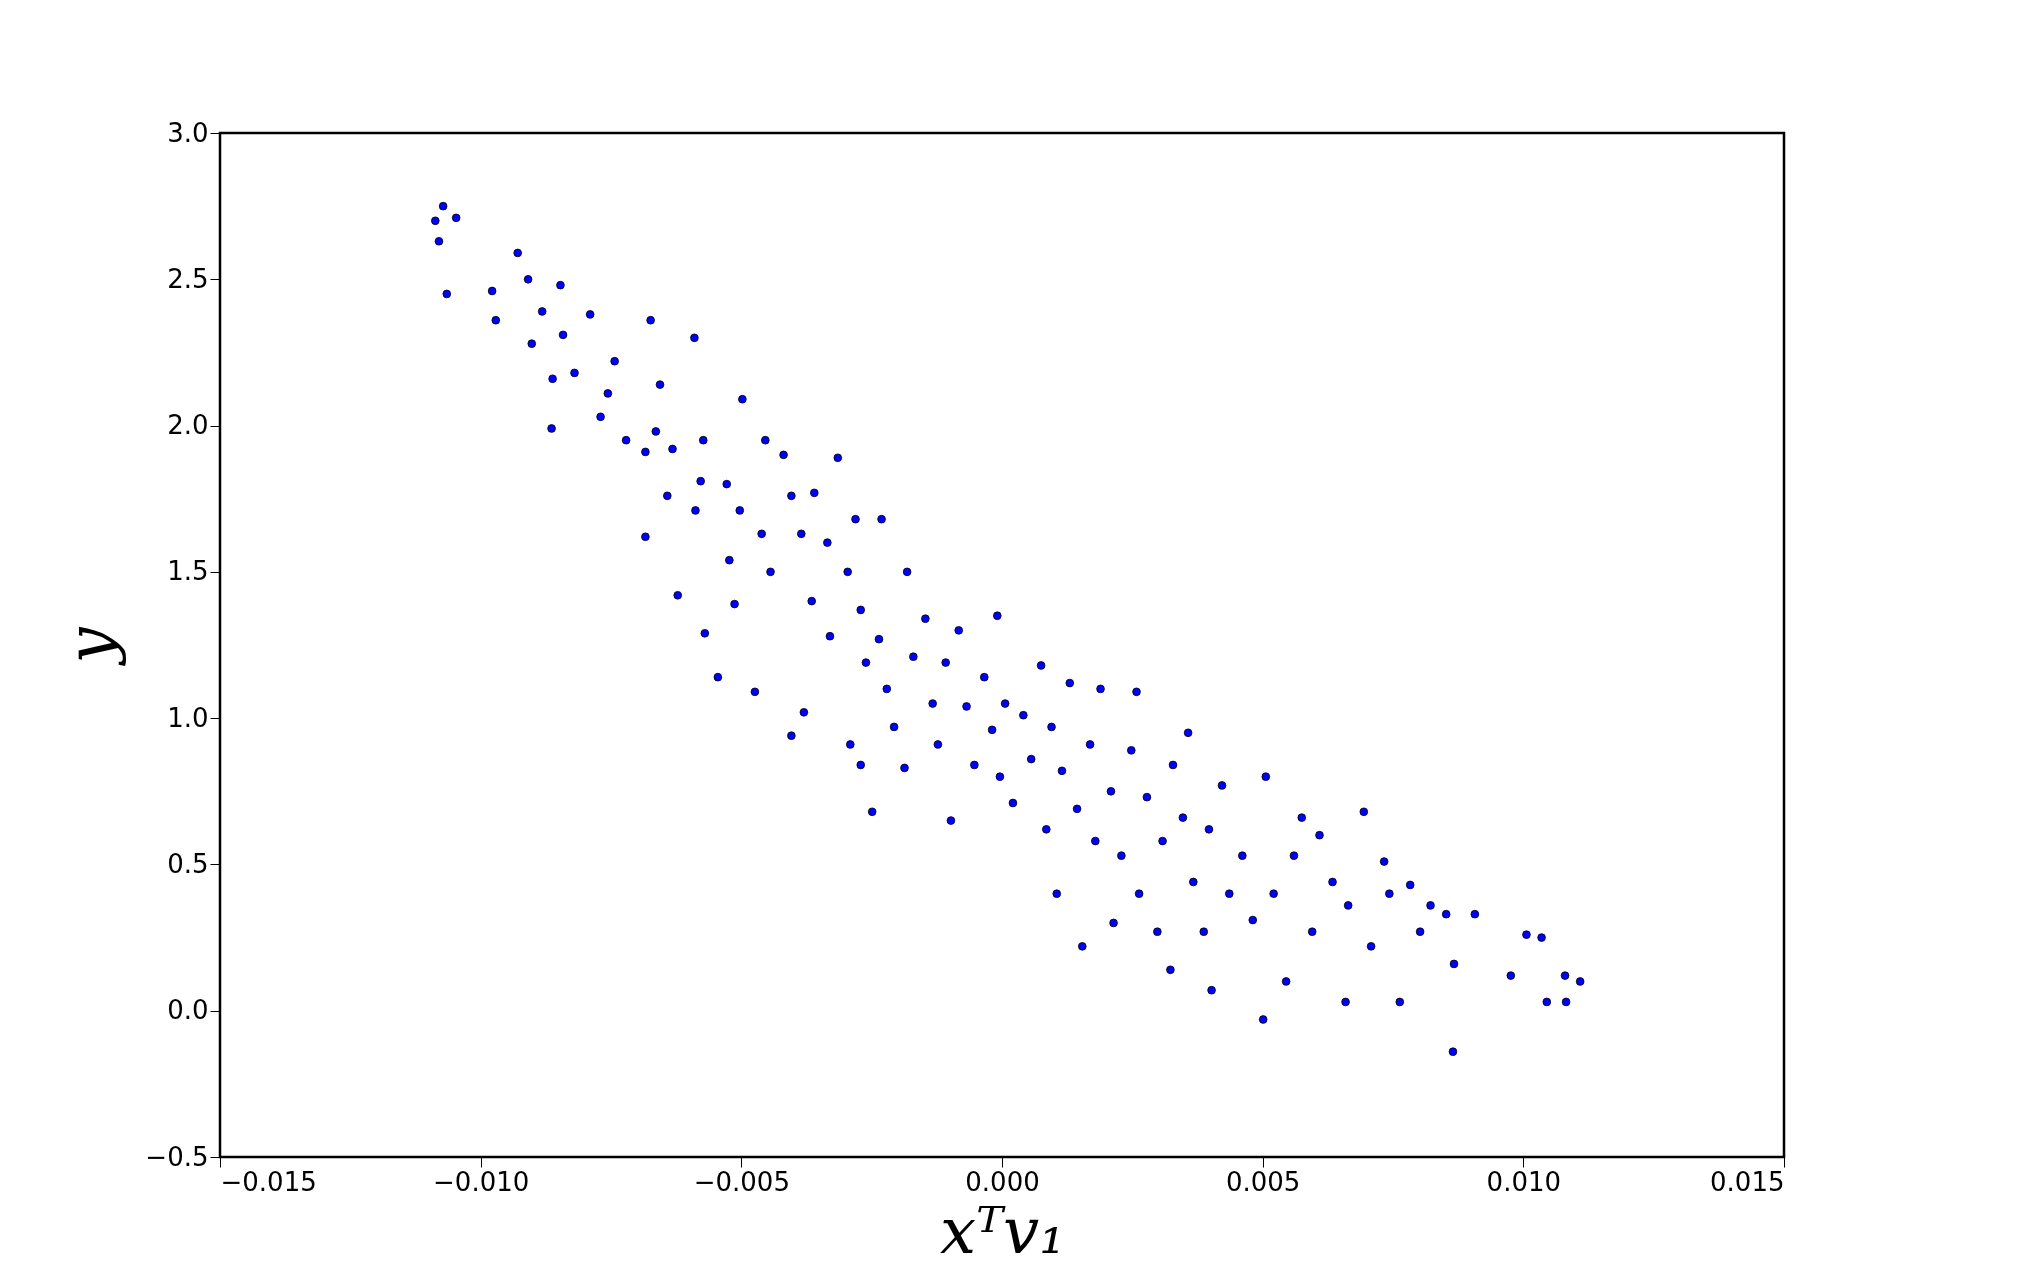 The width and height of the screenshot is (2021, 1282). What do you see at coordinates (188, 1010) in the screenshot?
I see `y-tick-label: 0.0` at bounding box center [188, 1010].